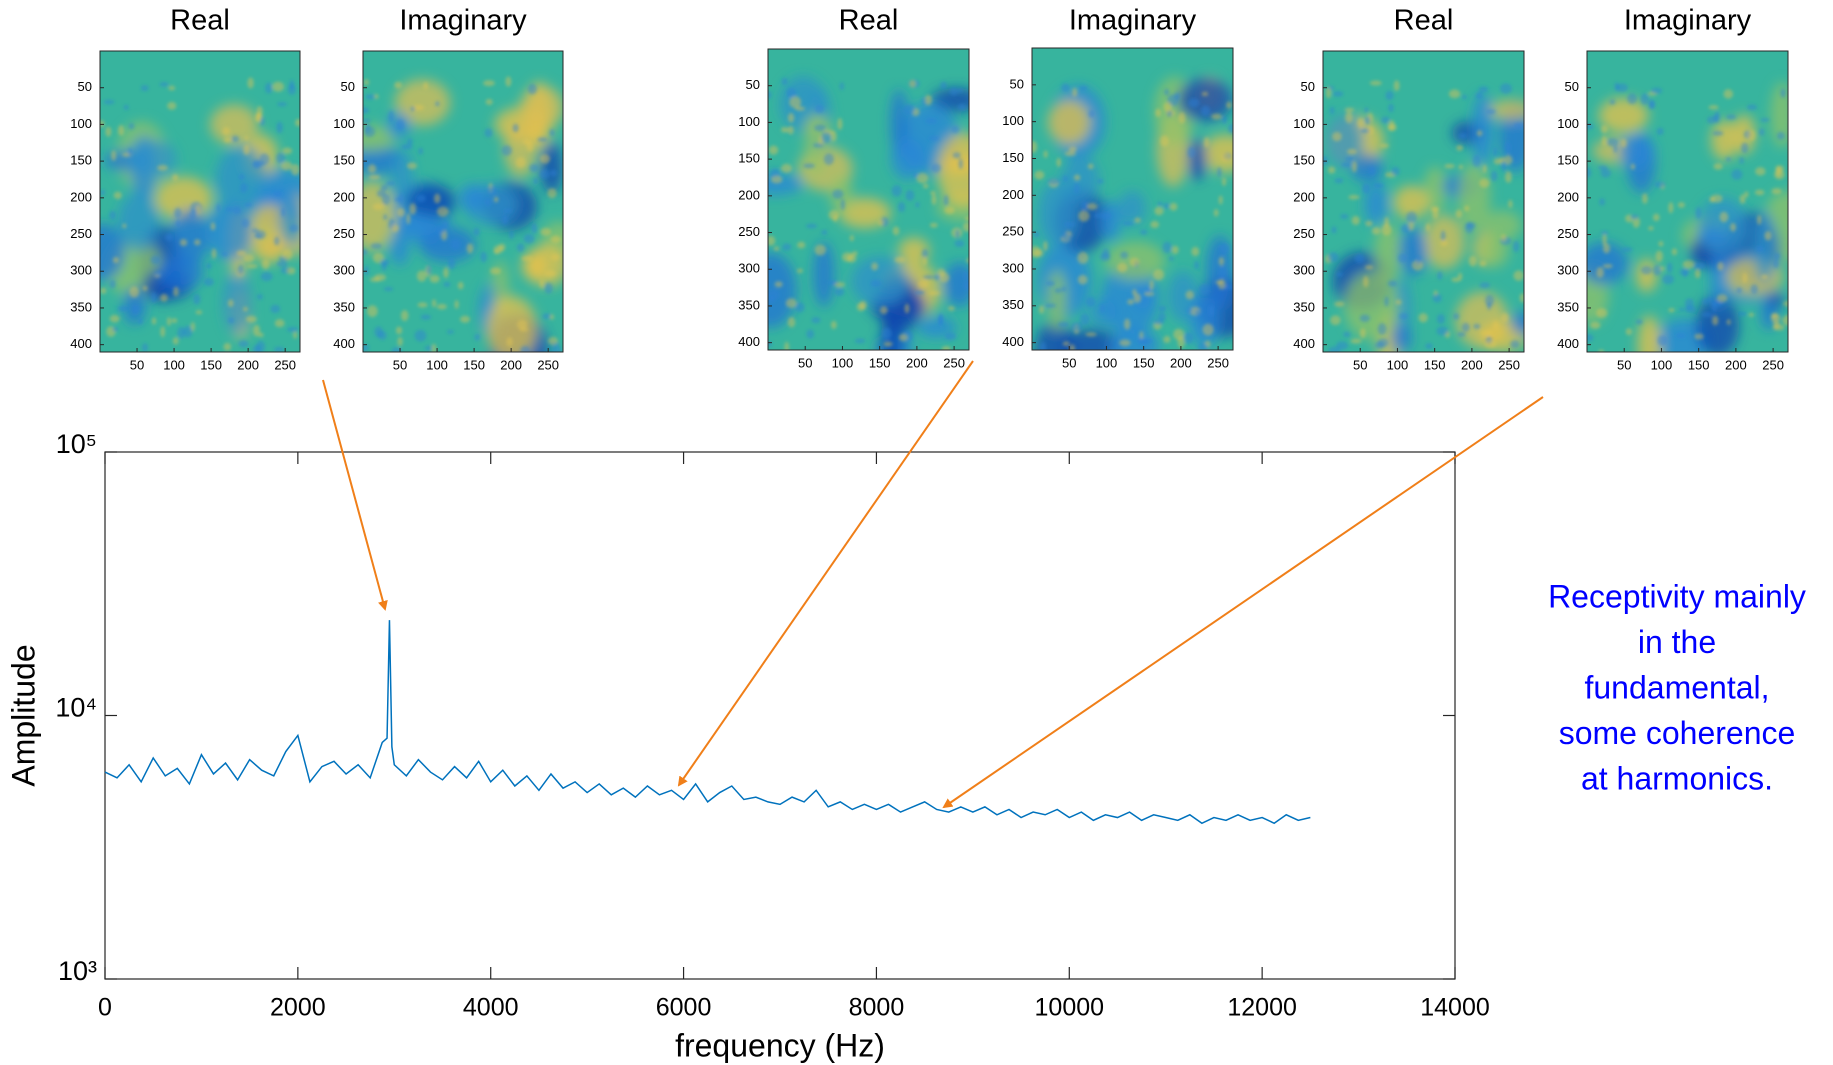 This screenshot has height=1065, width=1833. Describe the element at coordinates (1688, 21) in the screenshot. I see `panel-title: Imaginary` at that location.